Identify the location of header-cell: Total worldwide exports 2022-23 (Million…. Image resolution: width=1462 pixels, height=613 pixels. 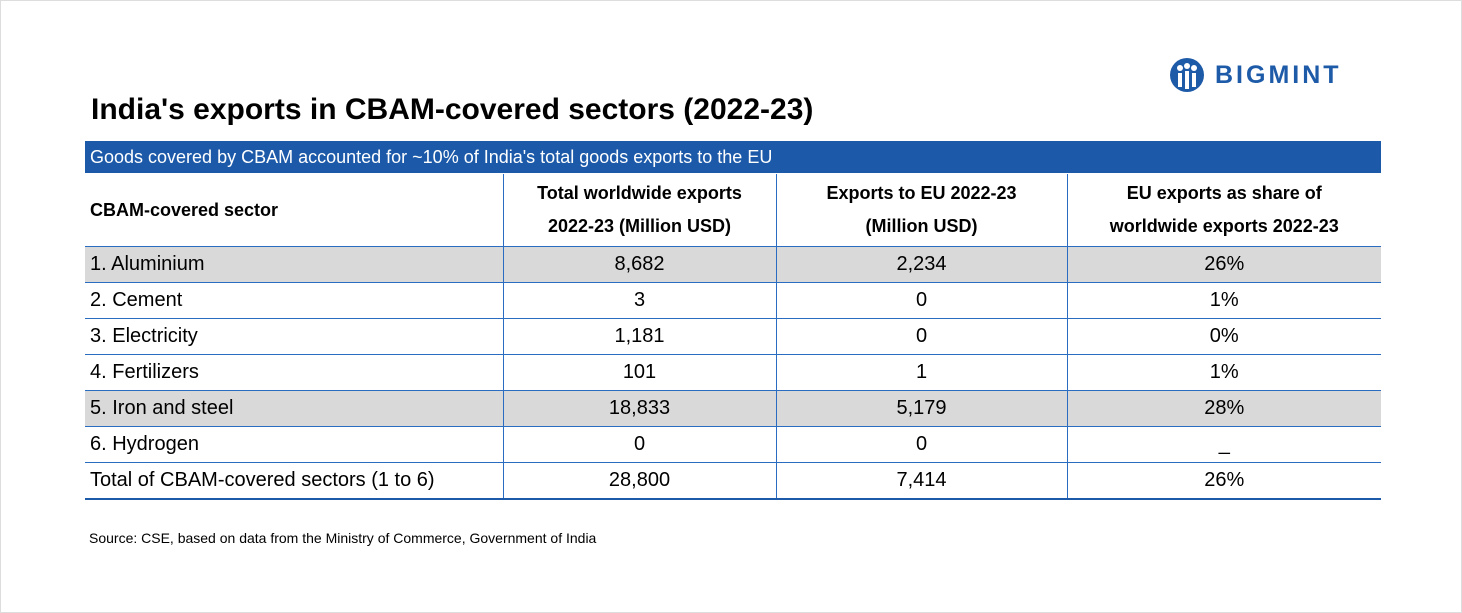
(639, 210).